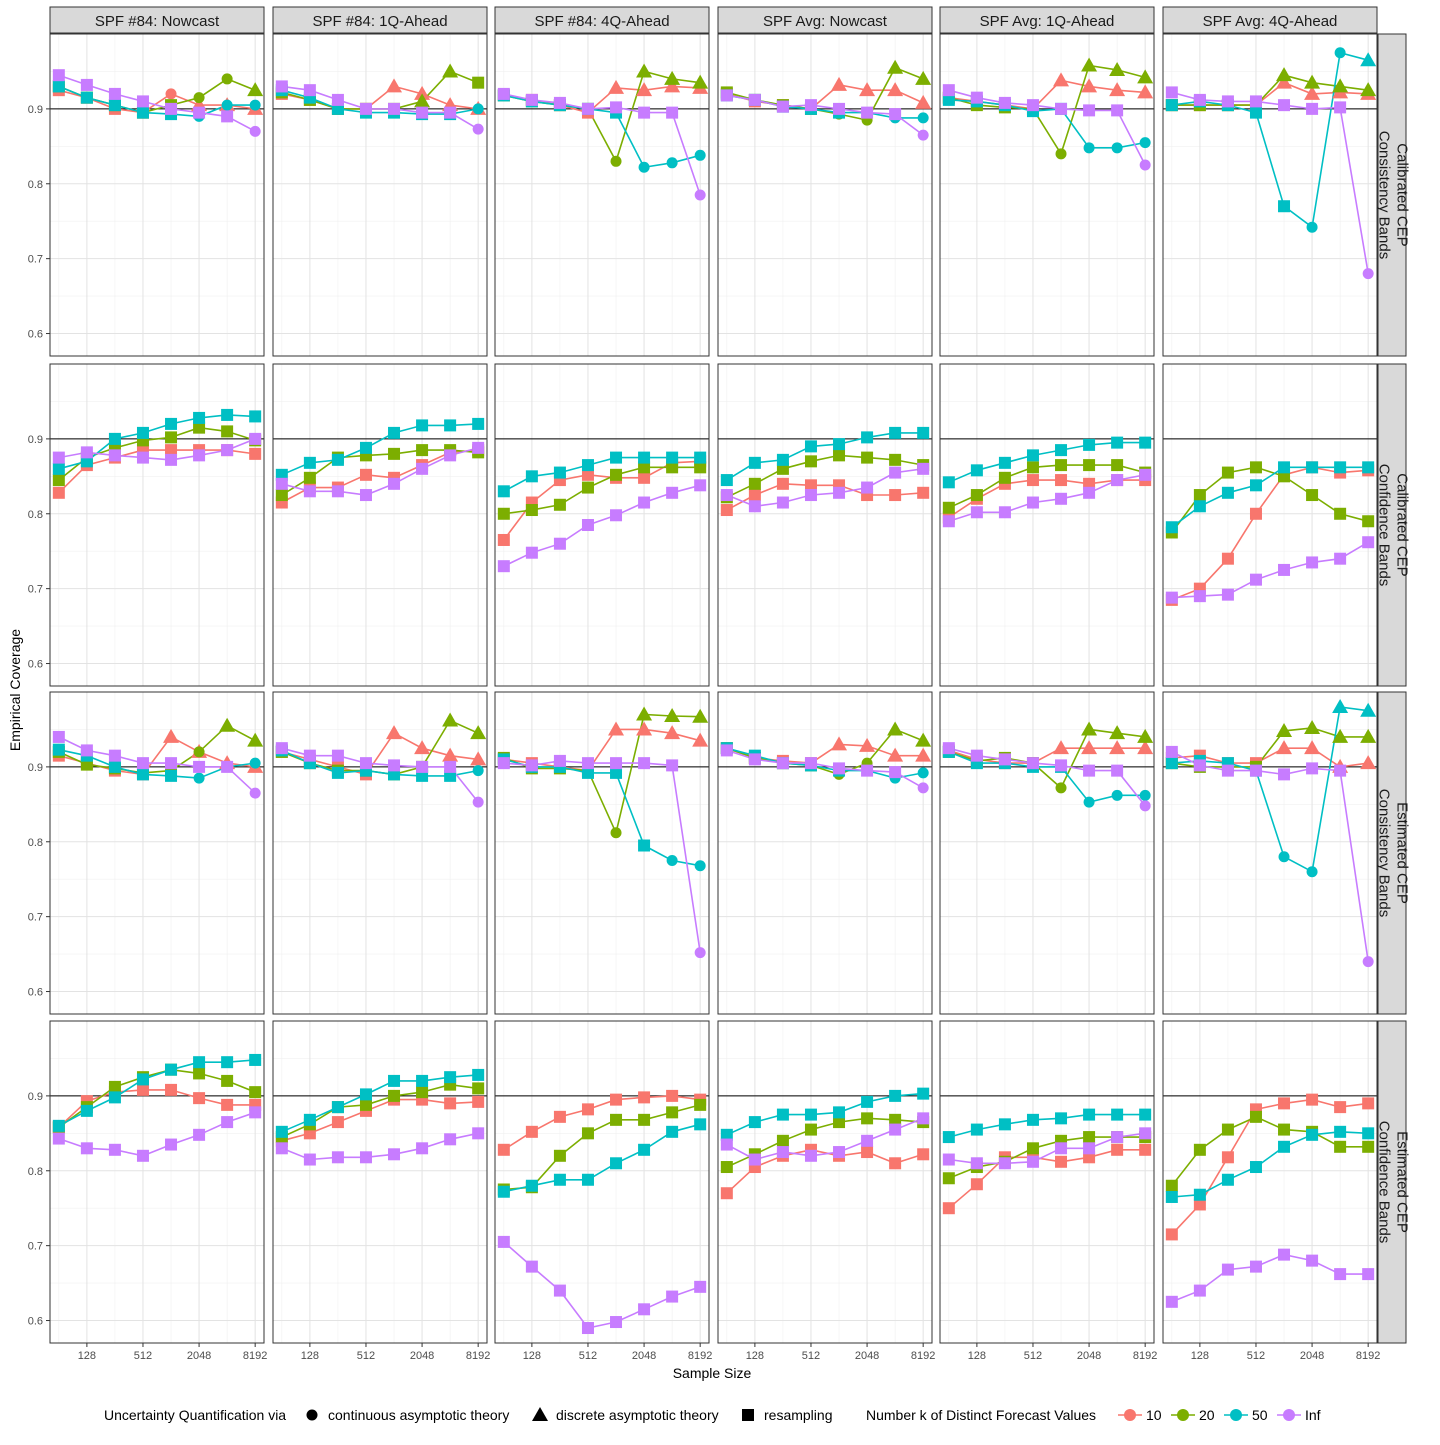 The width and height of the screenshot is (1440, 1445). What do you see at coordinates (588, 1356) in the screenshot?
I see `x-tick-label: 512` at bounding box center [588, 1356].